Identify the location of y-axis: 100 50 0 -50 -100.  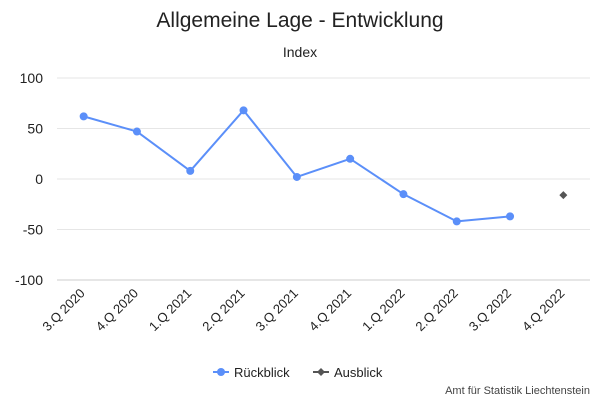
(29, 179).